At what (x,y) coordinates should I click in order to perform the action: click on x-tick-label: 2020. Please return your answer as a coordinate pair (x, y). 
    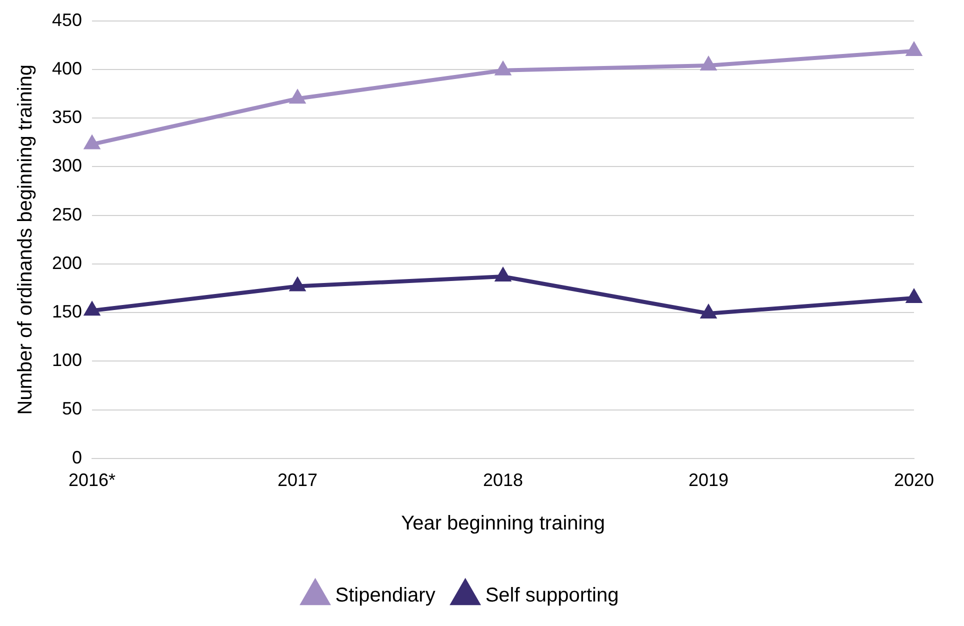
    Looking at the image, I should click on (914, 480).